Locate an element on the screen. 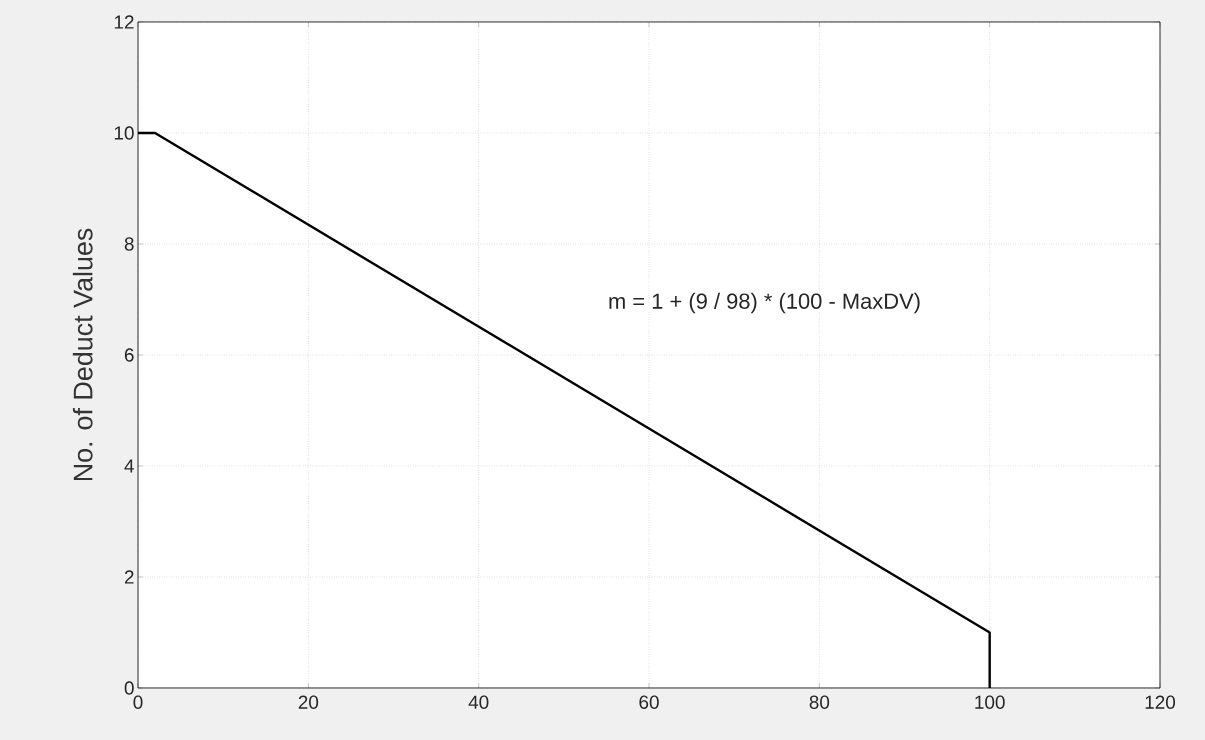 The image size is (1205, 740). x-tick-label: 40 is located at coordinates (478, 702).